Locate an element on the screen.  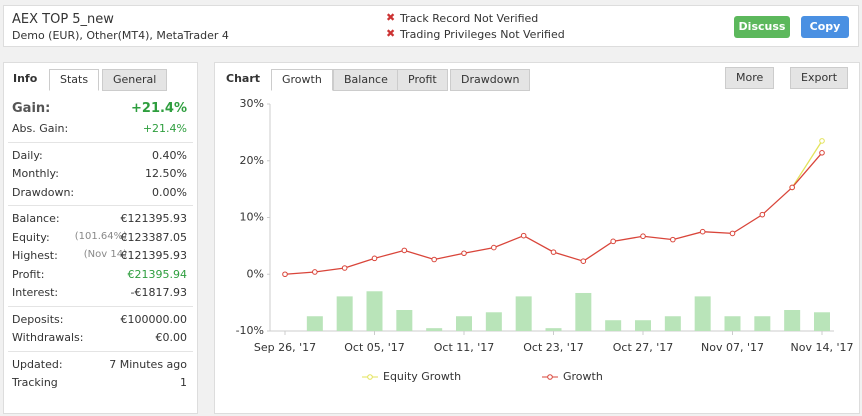
y-tick-label: -10% is located at coordinates (250, 330).